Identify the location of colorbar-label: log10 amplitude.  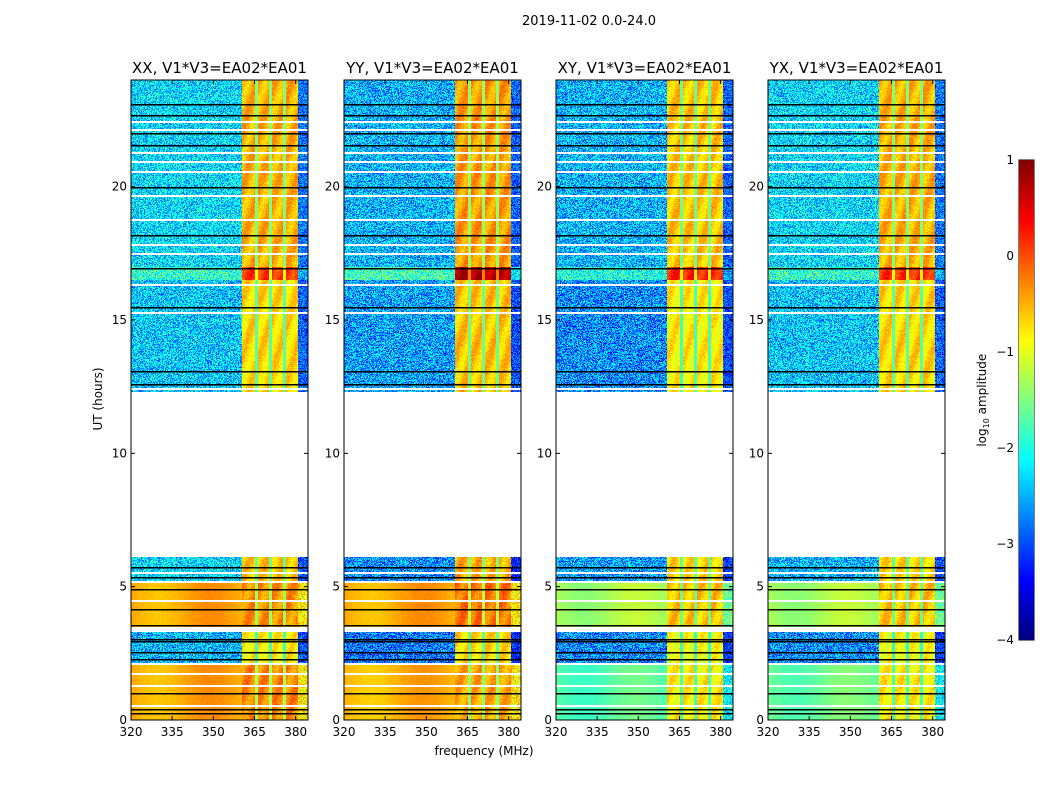
(983, 400).